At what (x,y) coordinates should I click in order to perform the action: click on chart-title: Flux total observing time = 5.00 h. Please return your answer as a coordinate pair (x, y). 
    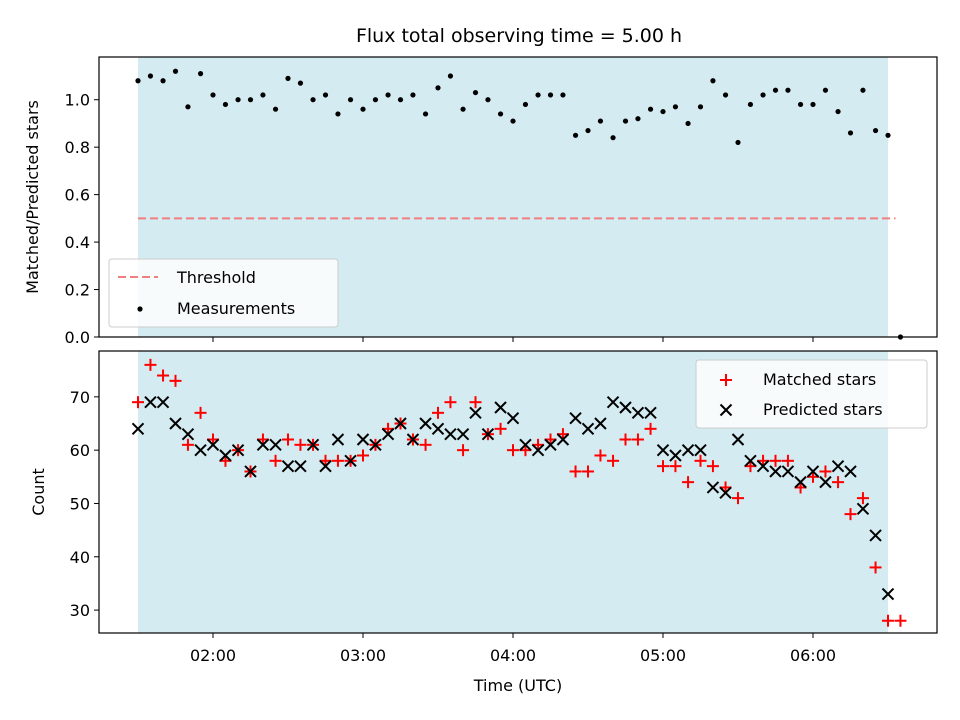
    Looking at the image, I should click on (519, 36).